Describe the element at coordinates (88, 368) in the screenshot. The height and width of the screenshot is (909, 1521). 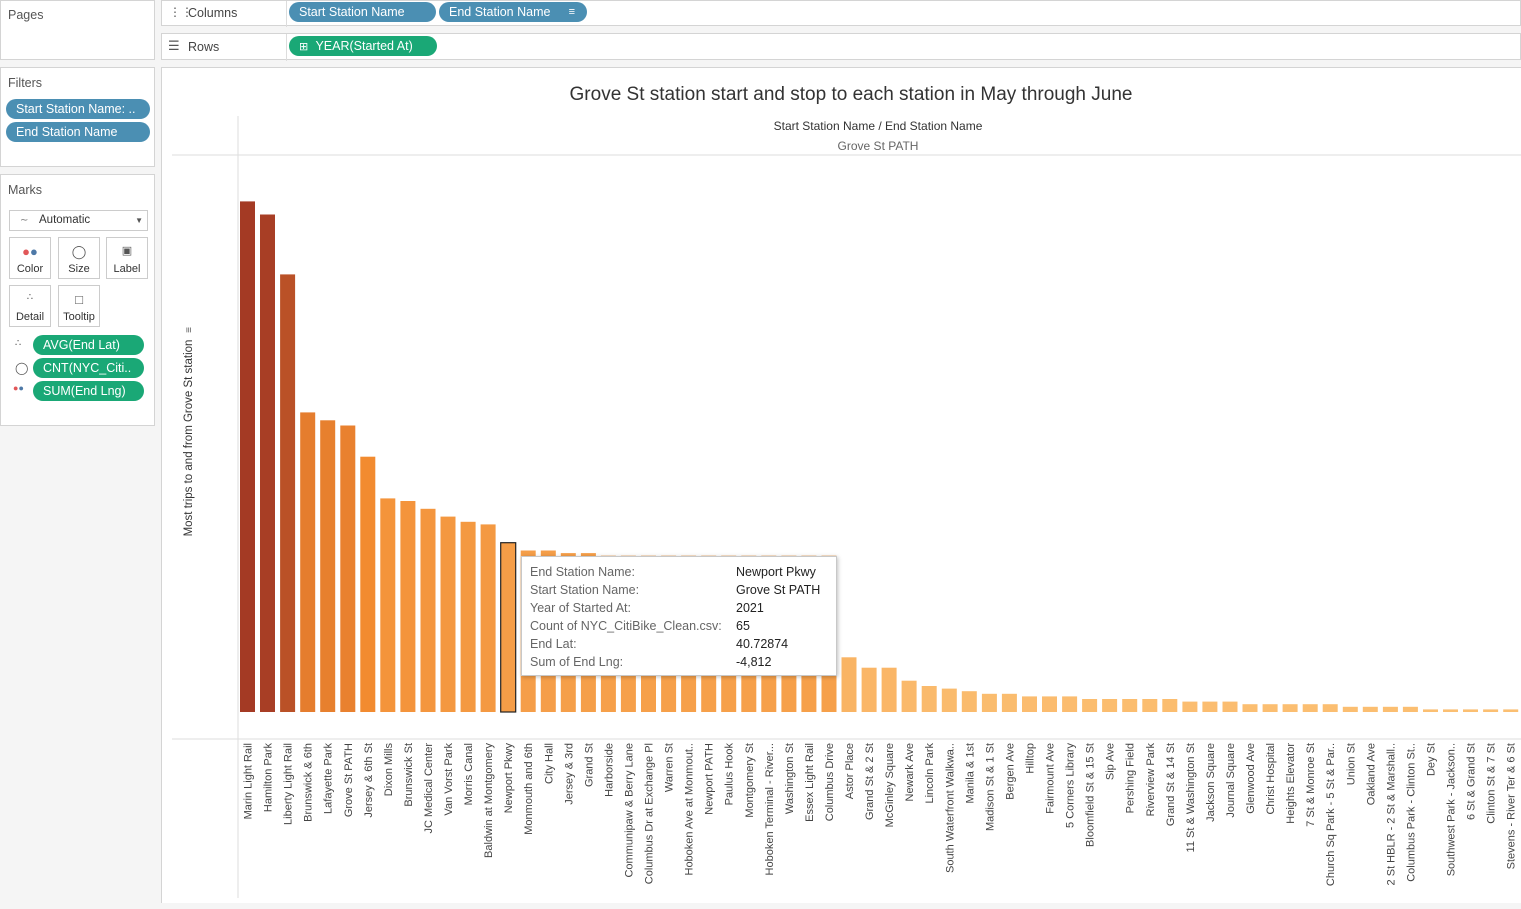
I see `marks-pill-count: CNT(NYC_Citi..` at that location.